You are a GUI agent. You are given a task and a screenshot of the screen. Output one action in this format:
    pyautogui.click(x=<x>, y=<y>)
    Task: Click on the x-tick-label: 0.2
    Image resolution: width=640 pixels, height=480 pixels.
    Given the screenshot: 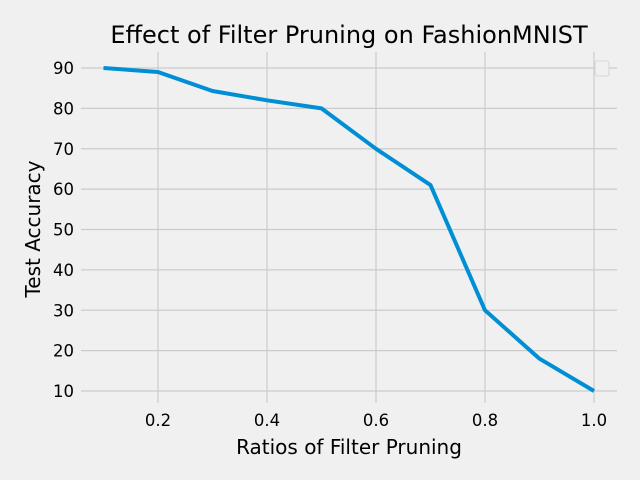 What is the action you would take?
    pyautogui.click(x=158, y=420)
    